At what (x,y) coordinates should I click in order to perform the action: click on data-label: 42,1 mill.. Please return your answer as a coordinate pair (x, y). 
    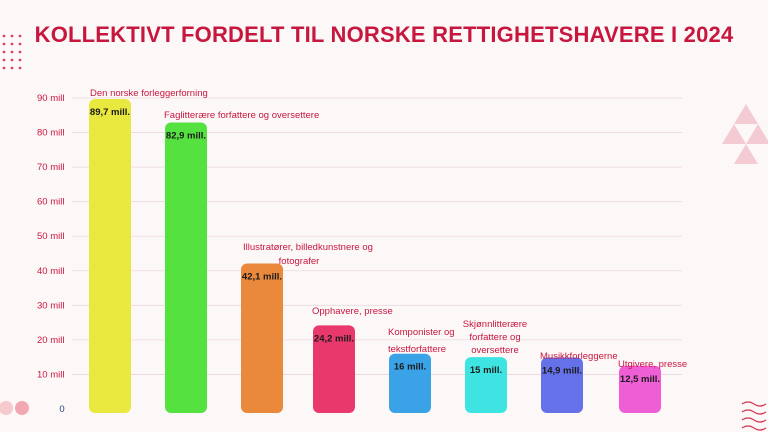
    Looking at the image, I should click on (262, 277).